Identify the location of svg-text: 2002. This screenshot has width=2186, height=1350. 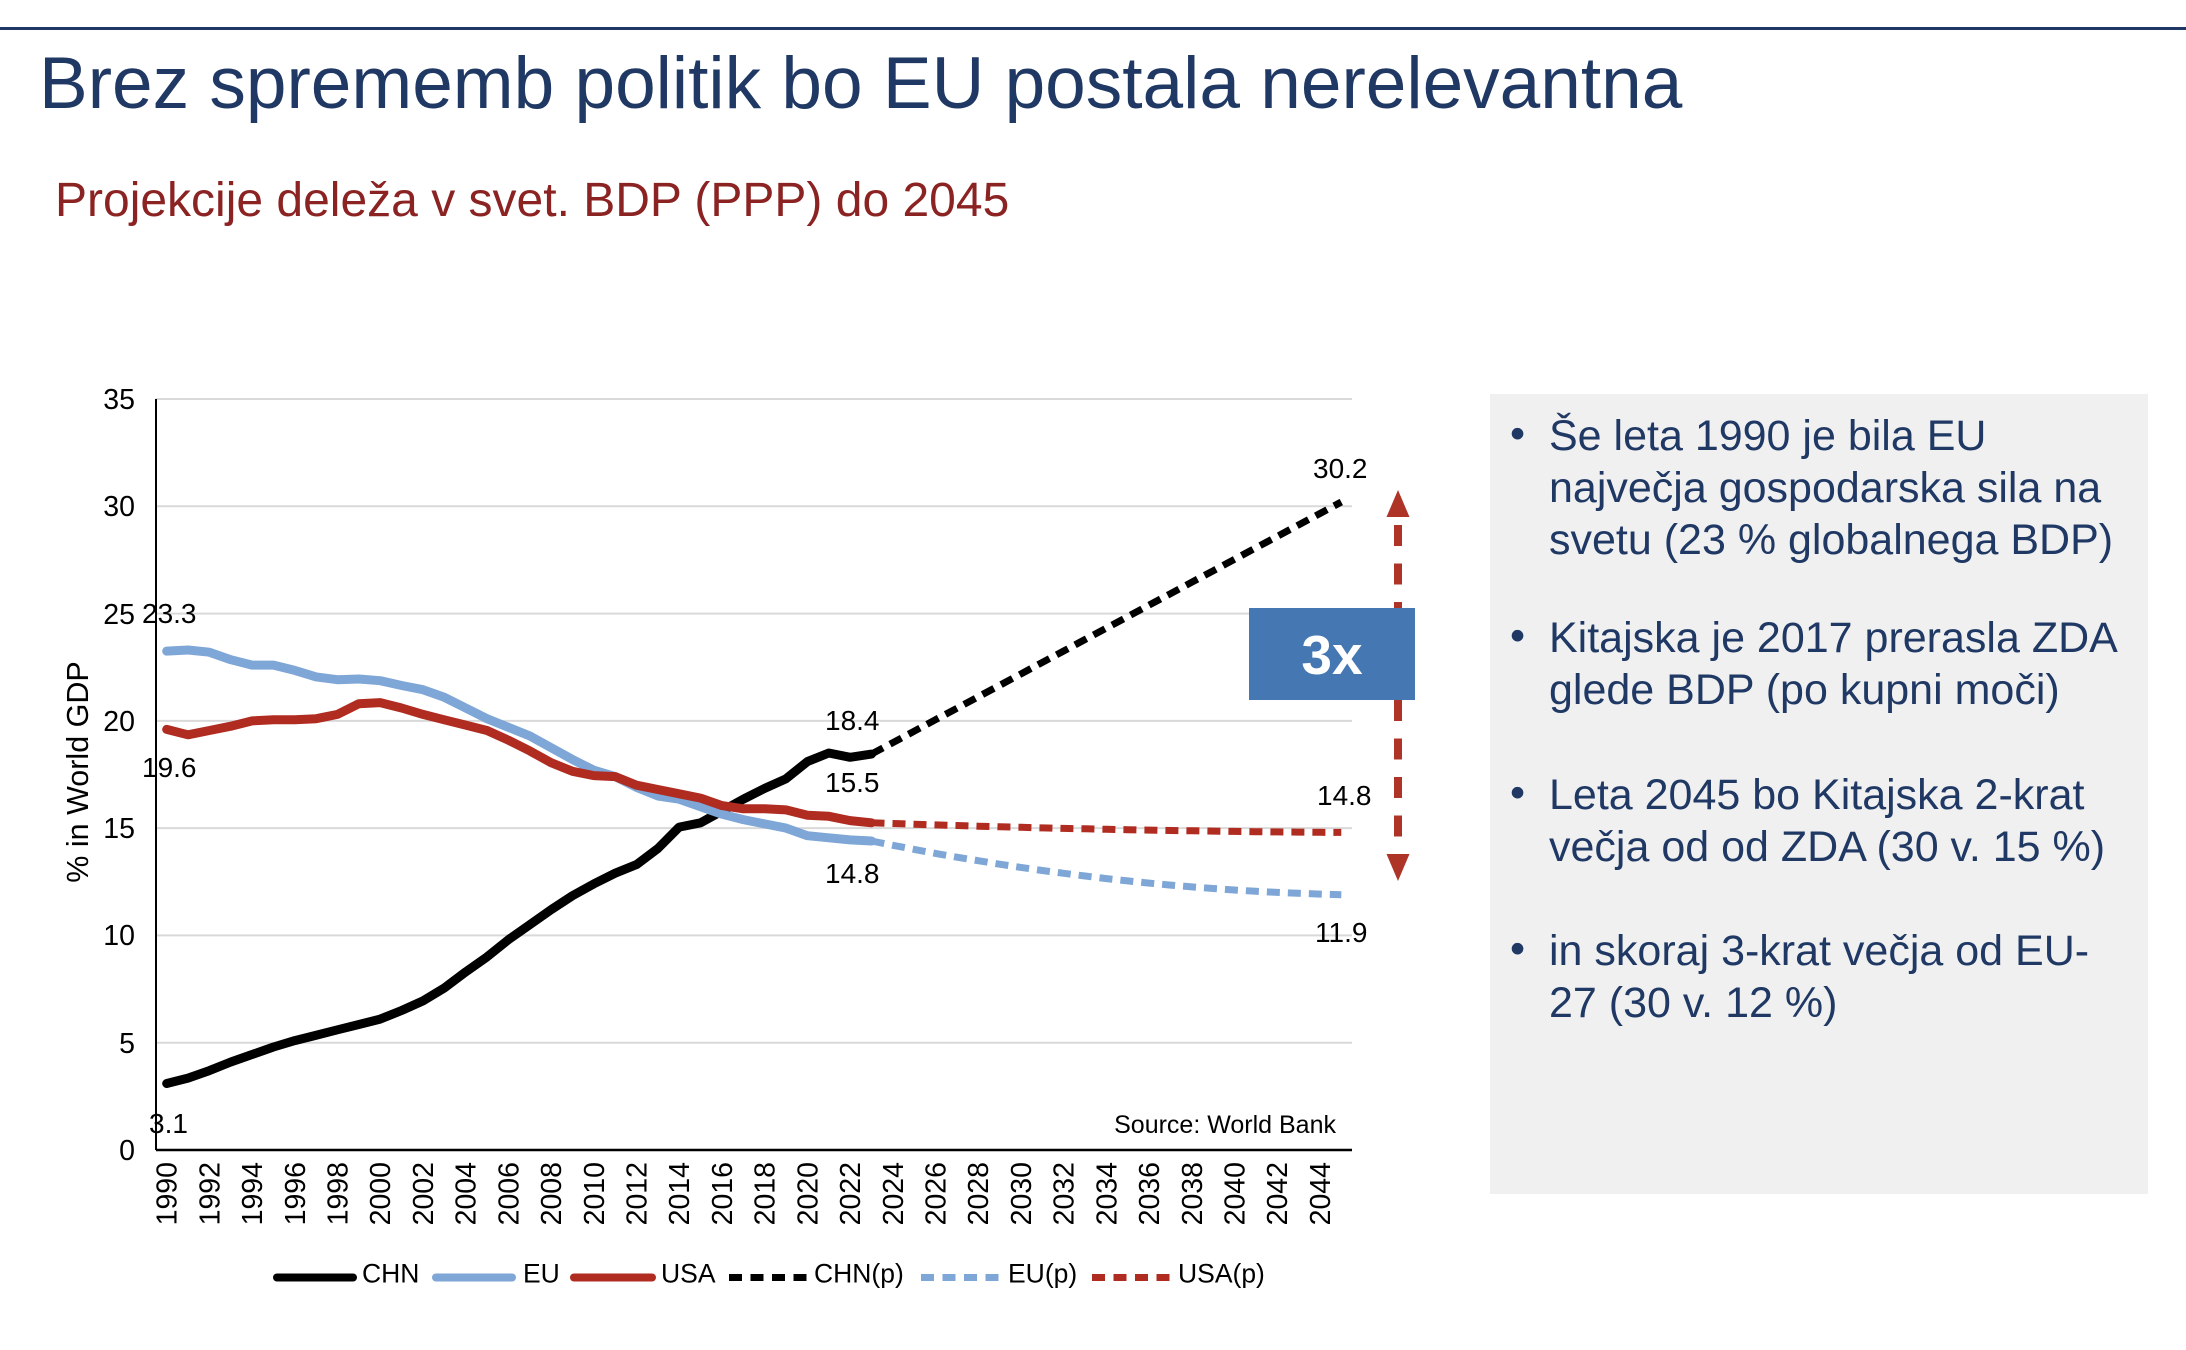
(424, 1193).